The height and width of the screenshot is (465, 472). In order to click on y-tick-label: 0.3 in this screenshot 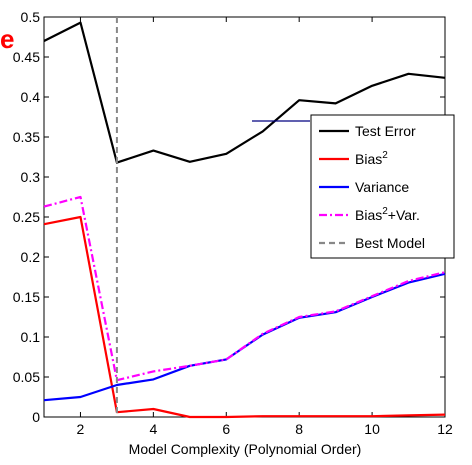, I will do `click(31, 177)`.